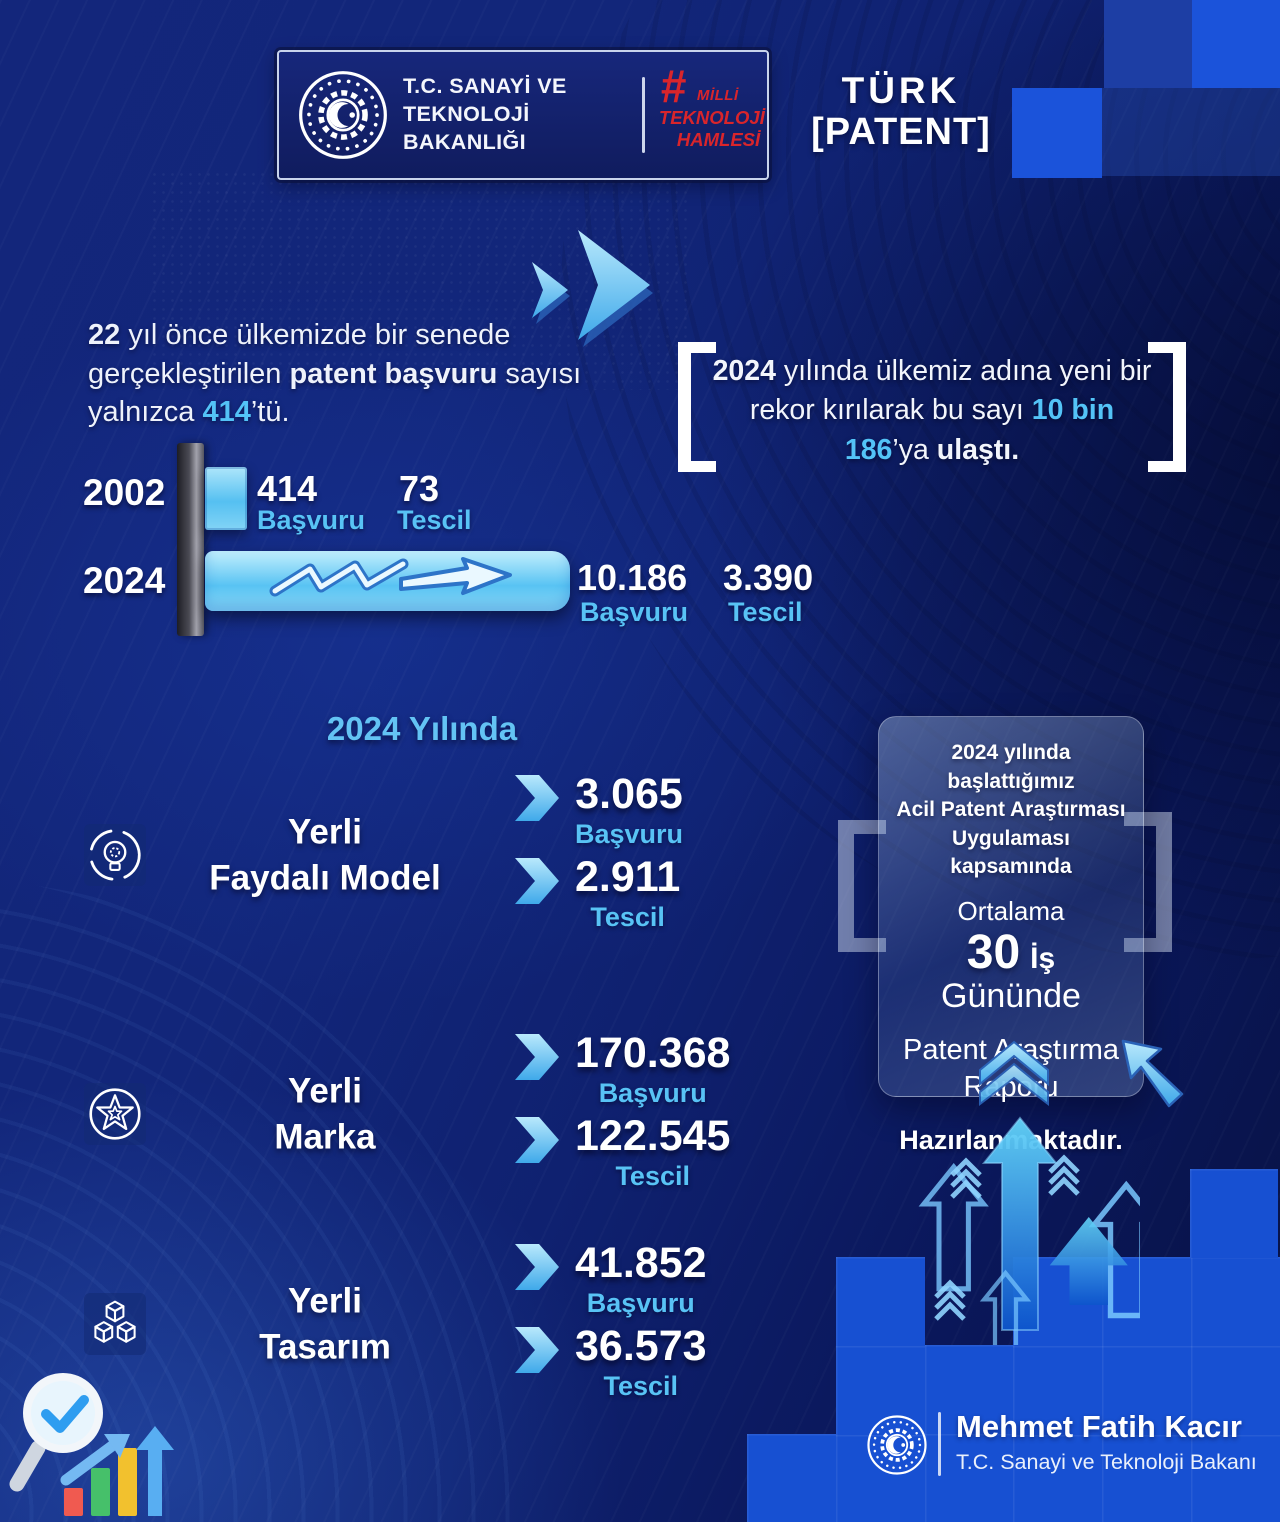  What do you see at coordinates (765, 612) in the screenshot?
I see `label-2024-tescil: Tescil` at bounding box center [765, 612].